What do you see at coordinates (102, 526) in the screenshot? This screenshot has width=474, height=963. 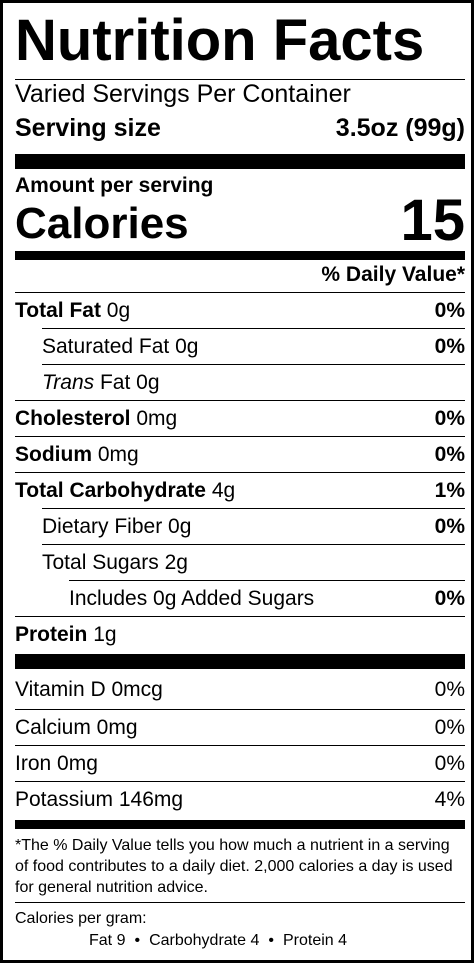 I see `nutrient-label: Dietary Fiber` at bounding box center [102, 526].